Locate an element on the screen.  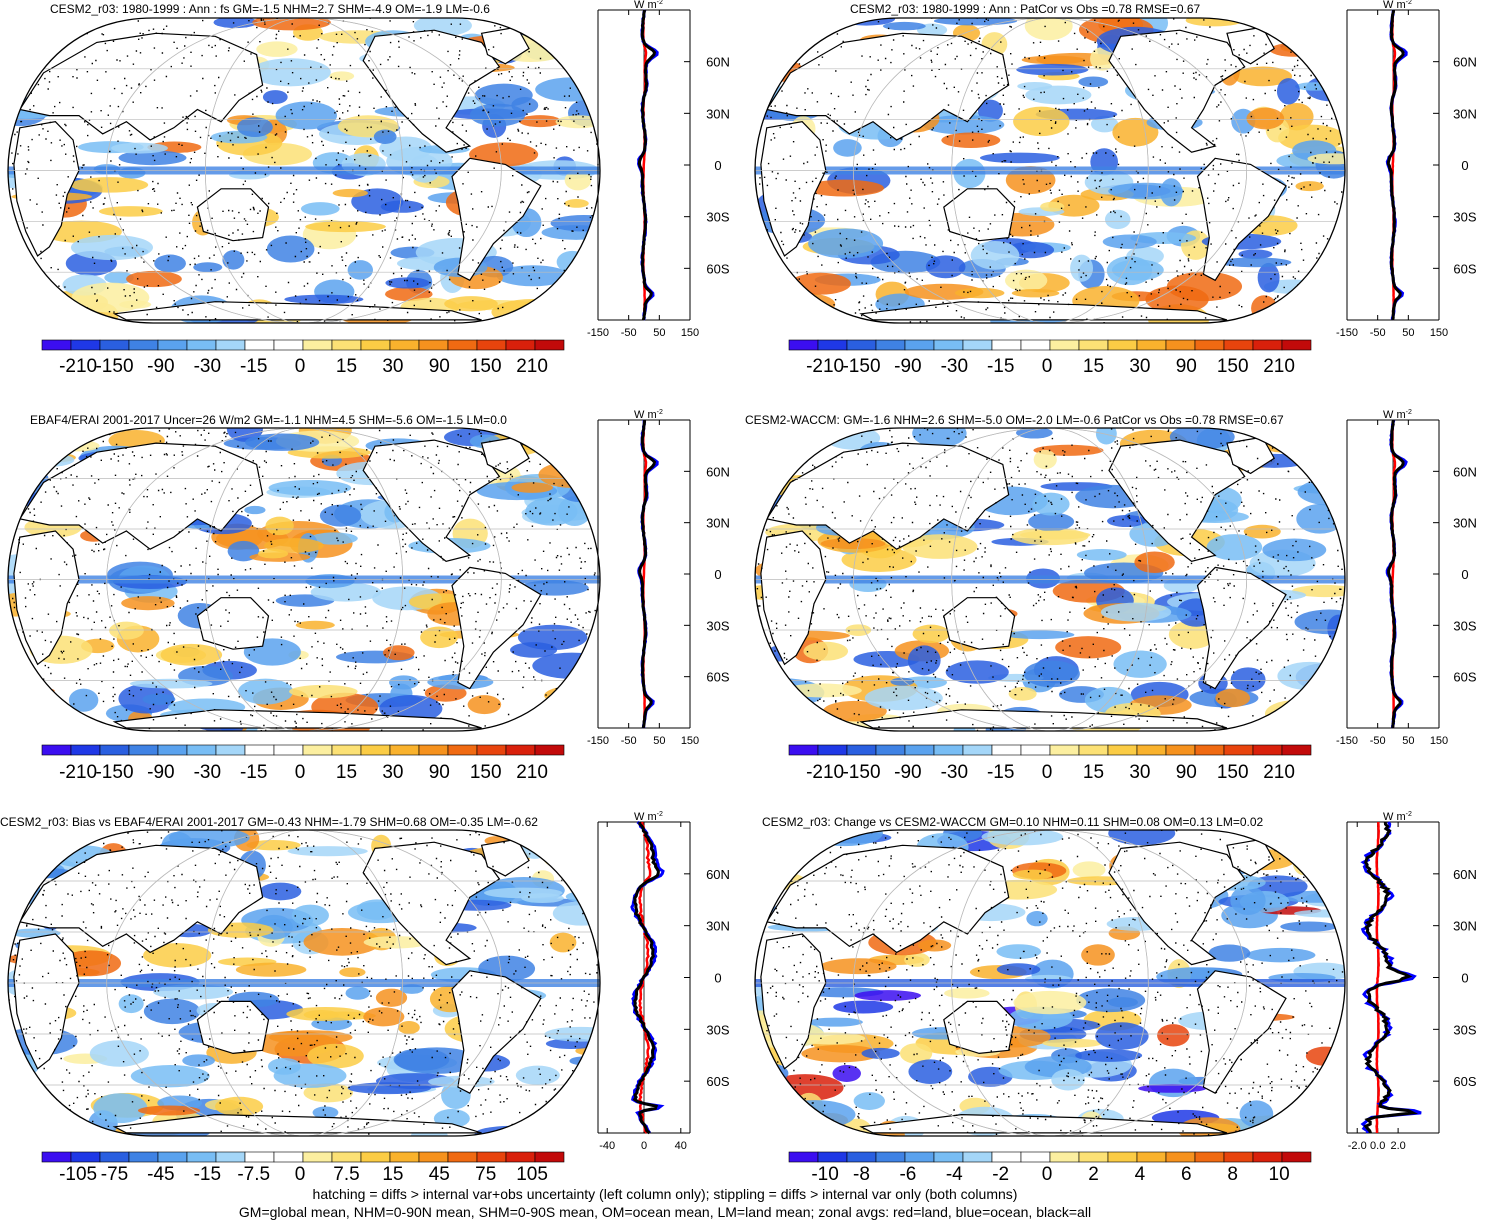
colorbar-label: 105 is located at coordinates (532, 1174).